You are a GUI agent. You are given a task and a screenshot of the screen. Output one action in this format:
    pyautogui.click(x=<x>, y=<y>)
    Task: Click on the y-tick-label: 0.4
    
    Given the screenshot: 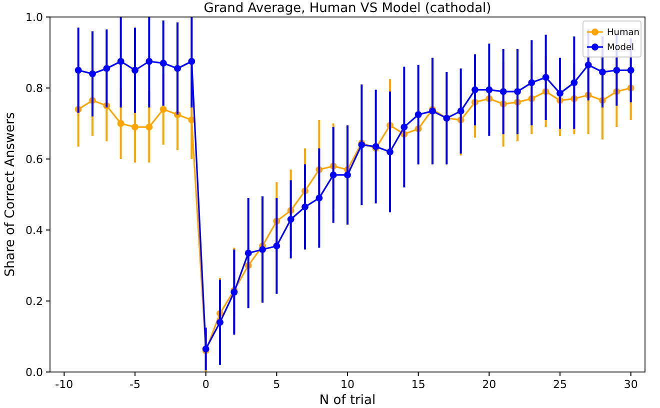 What is the action you would take?
    pyautogui.click(x=34, y=230)
    